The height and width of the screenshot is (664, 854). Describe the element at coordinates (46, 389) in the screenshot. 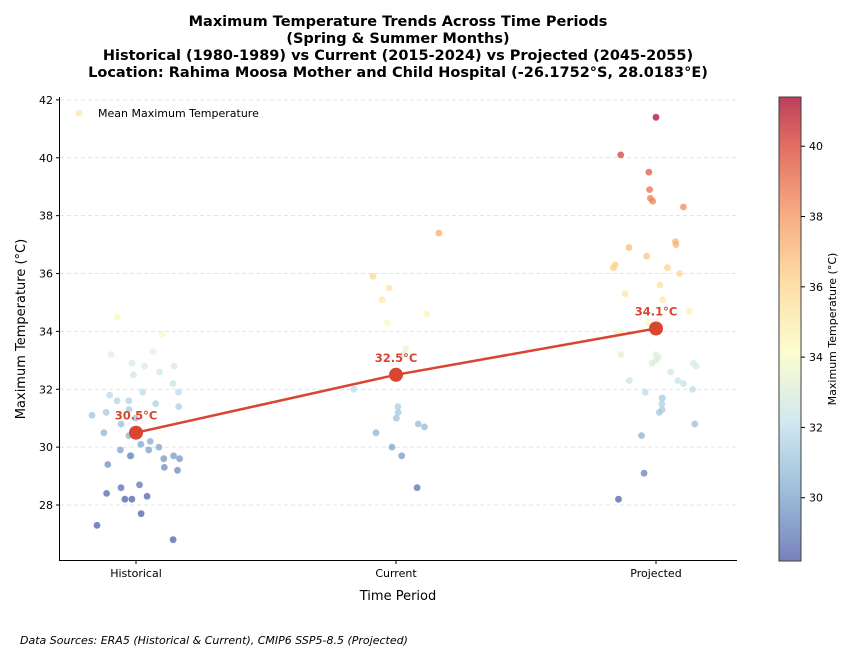

I see `y-tick-label: 32` at that location.